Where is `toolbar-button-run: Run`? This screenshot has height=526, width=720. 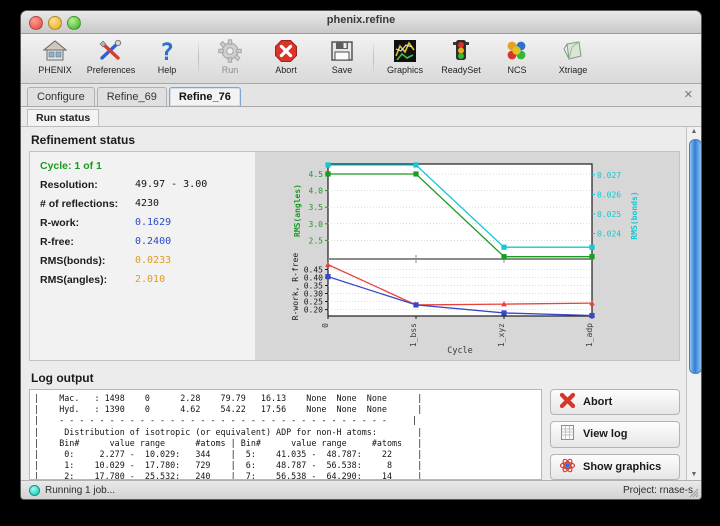 toolbar-button-run: Run is located at coordinates (230, 55).